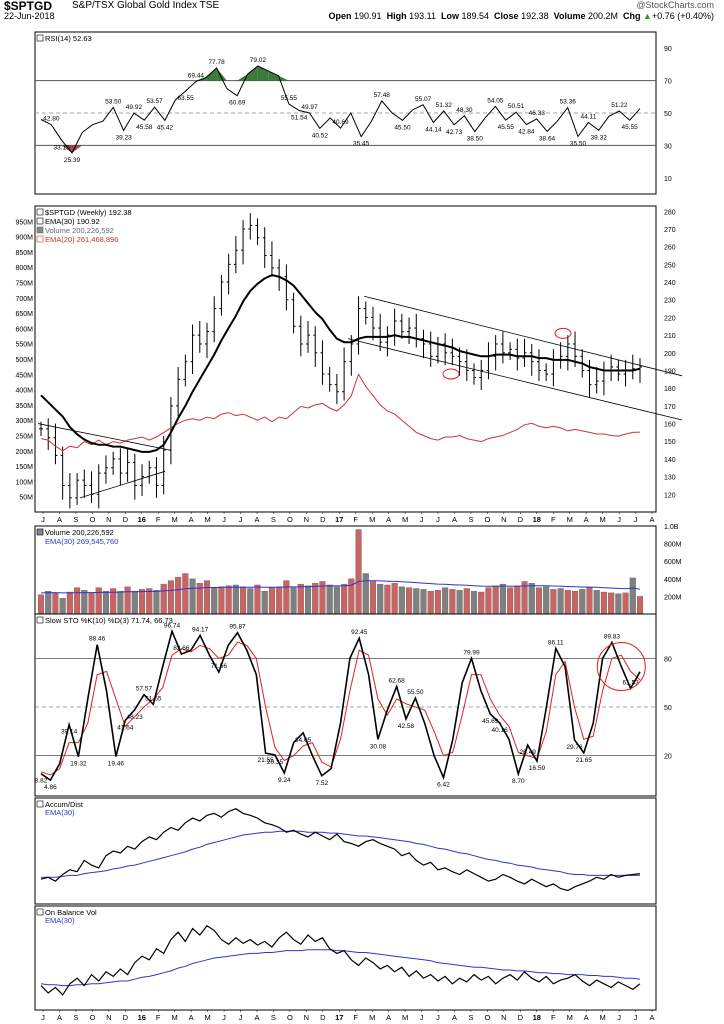 Image resolution: width=724 pixels, height=1024 pixels. What do you see at coordinates (619, 105) in the screenshot?
I see `rsi-value-label: 51.22` at bounding box center [619, 105].